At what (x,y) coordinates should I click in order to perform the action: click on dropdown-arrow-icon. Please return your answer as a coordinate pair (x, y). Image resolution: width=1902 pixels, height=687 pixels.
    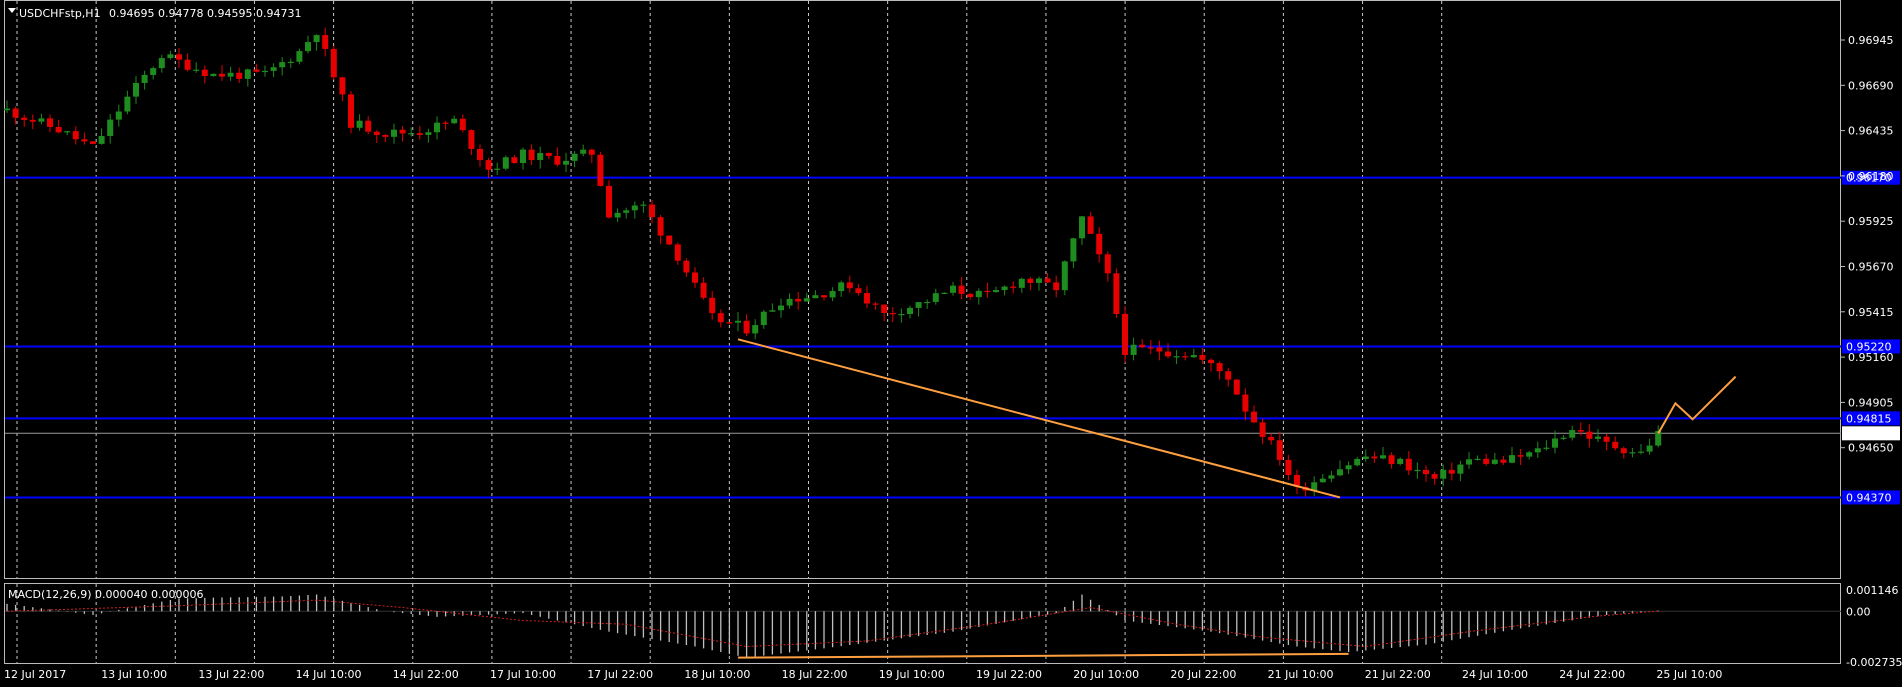
    Looking at the image, I should click on (12, 10).